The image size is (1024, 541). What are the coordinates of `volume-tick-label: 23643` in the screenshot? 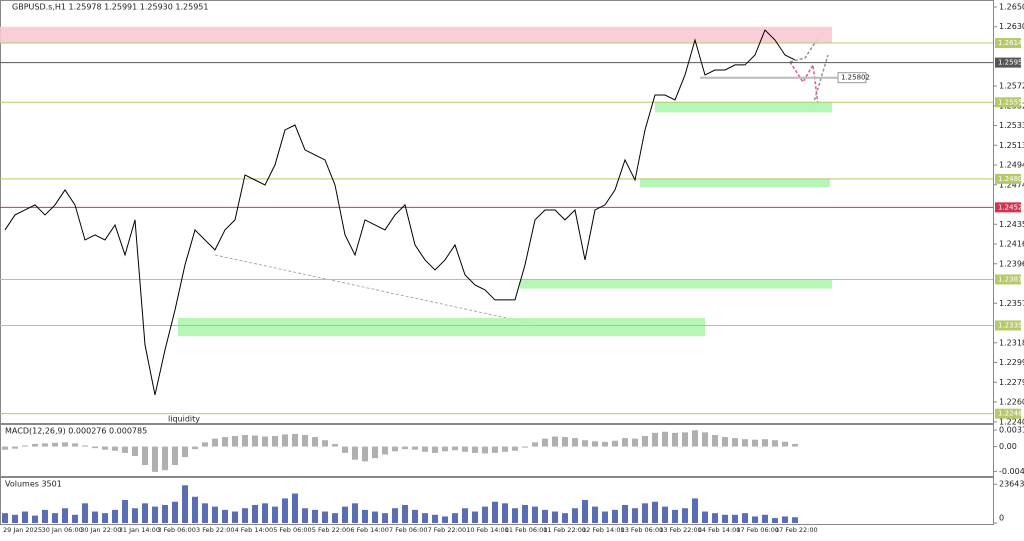 It's located at (1011, 484).